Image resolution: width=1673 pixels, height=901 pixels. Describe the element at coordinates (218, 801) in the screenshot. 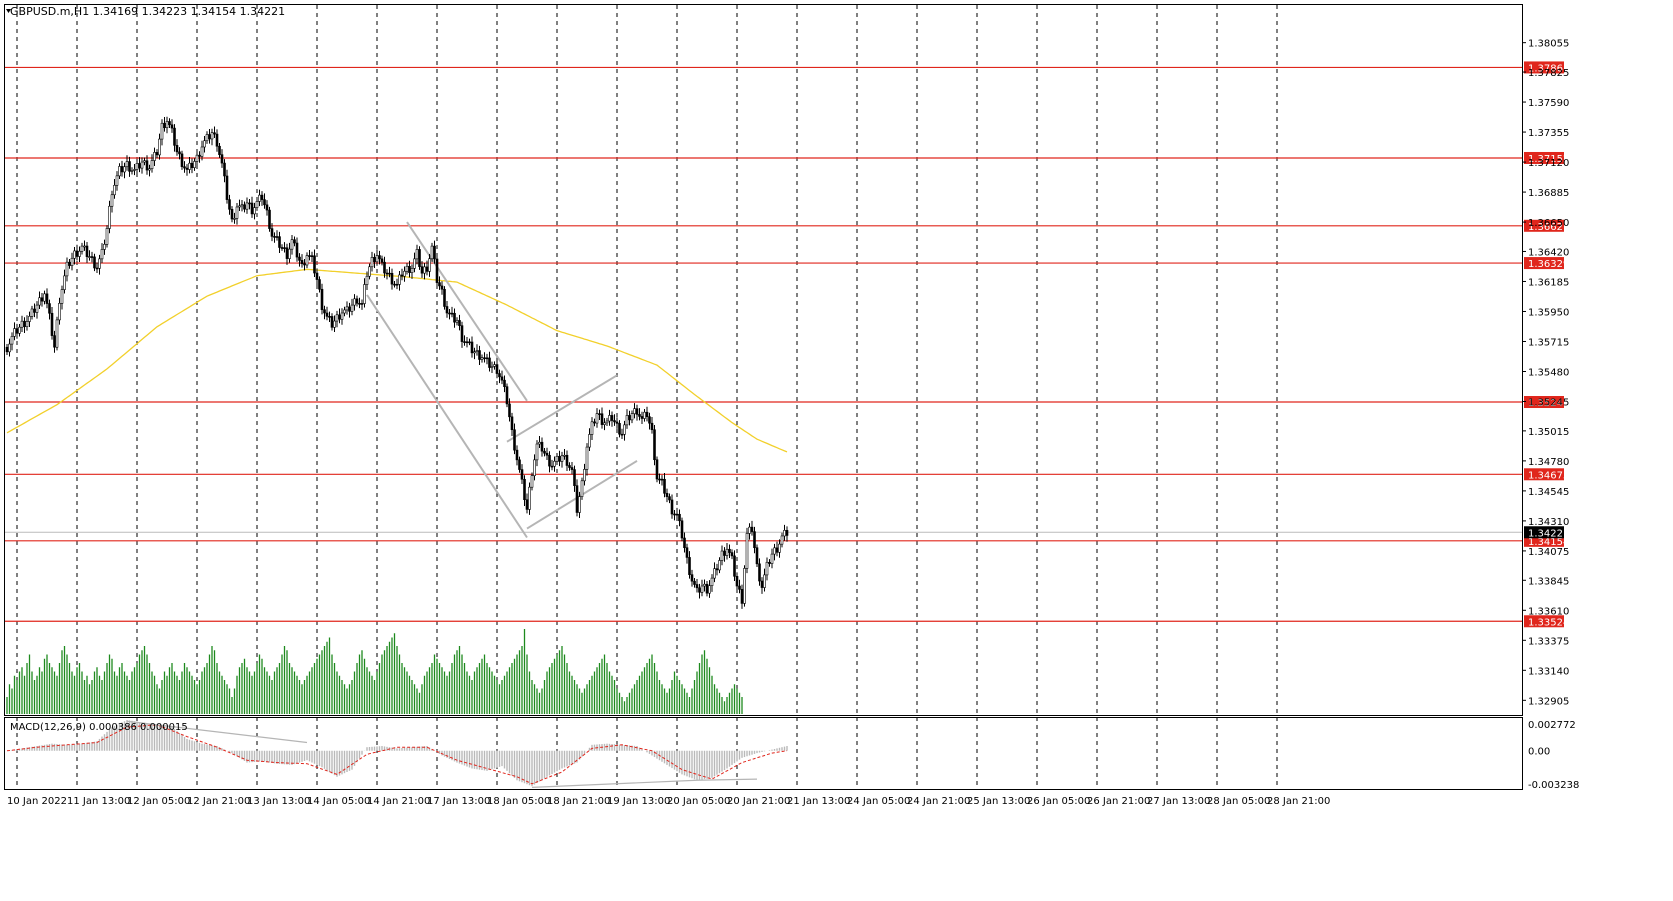

I see `time-tick-label: 12 Jan 21:00` at that location.